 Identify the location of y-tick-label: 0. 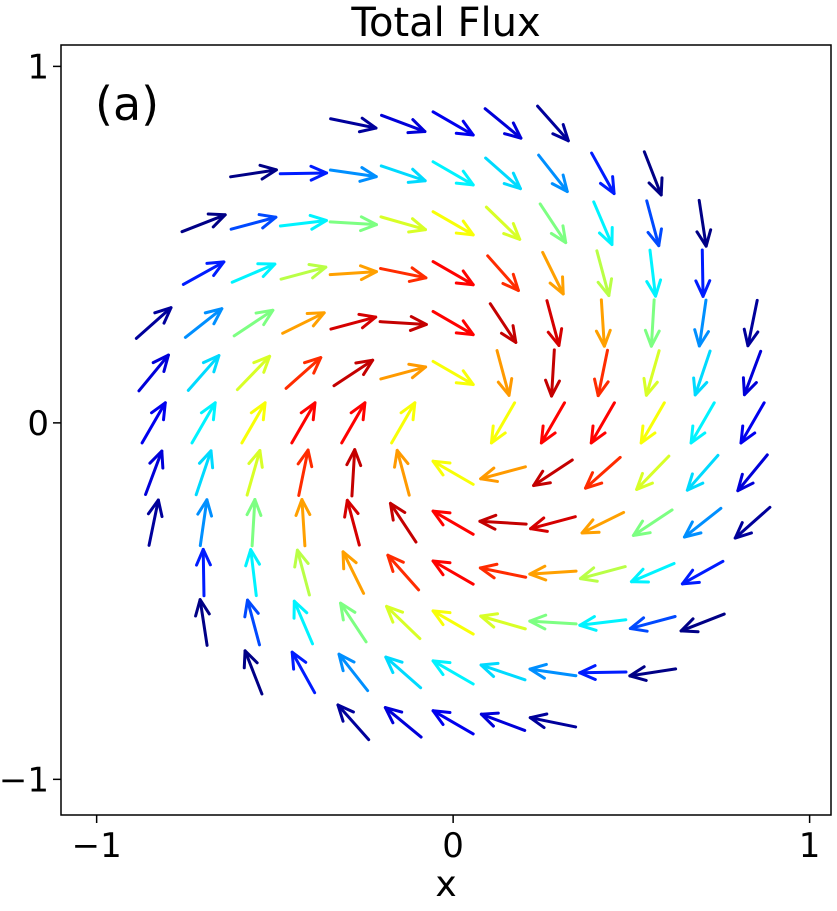
(38, 424).